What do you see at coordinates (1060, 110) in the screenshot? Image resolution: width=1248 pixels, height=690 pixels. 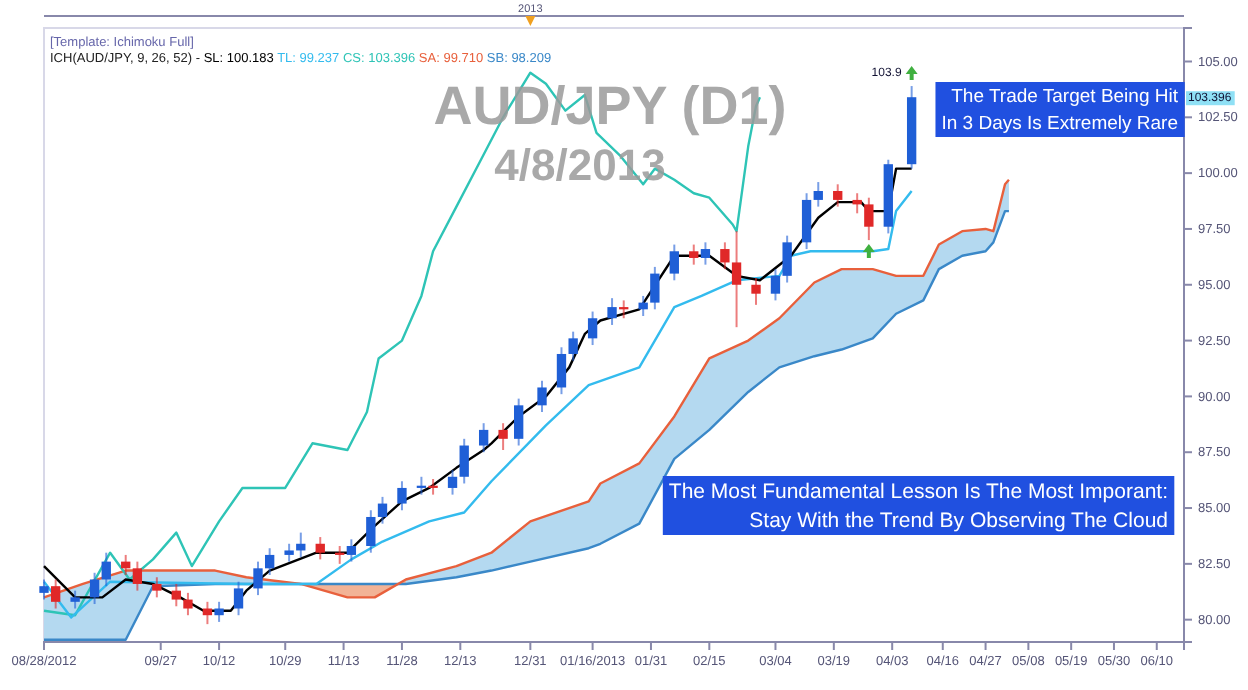 I see `annotation: The Trade Target Being Hit In 3 Days Is Extremely Rare` at bounding box center [1060, 110].